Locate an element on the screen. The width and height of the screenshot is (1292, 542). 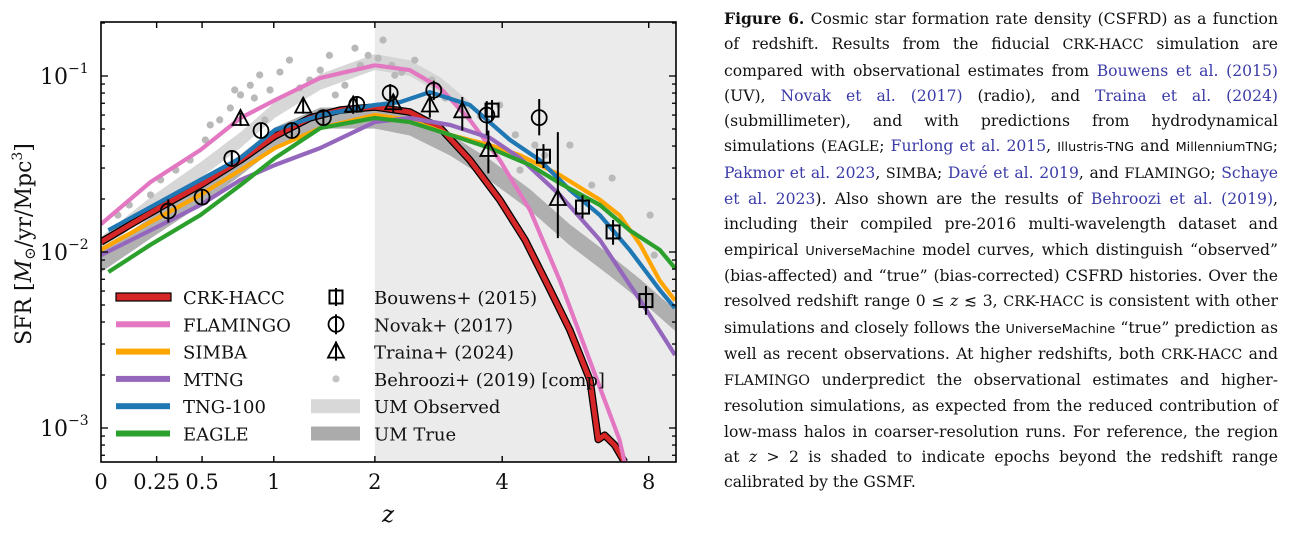
caption-text: UniverseMachine is located at coordinates (860, 251).